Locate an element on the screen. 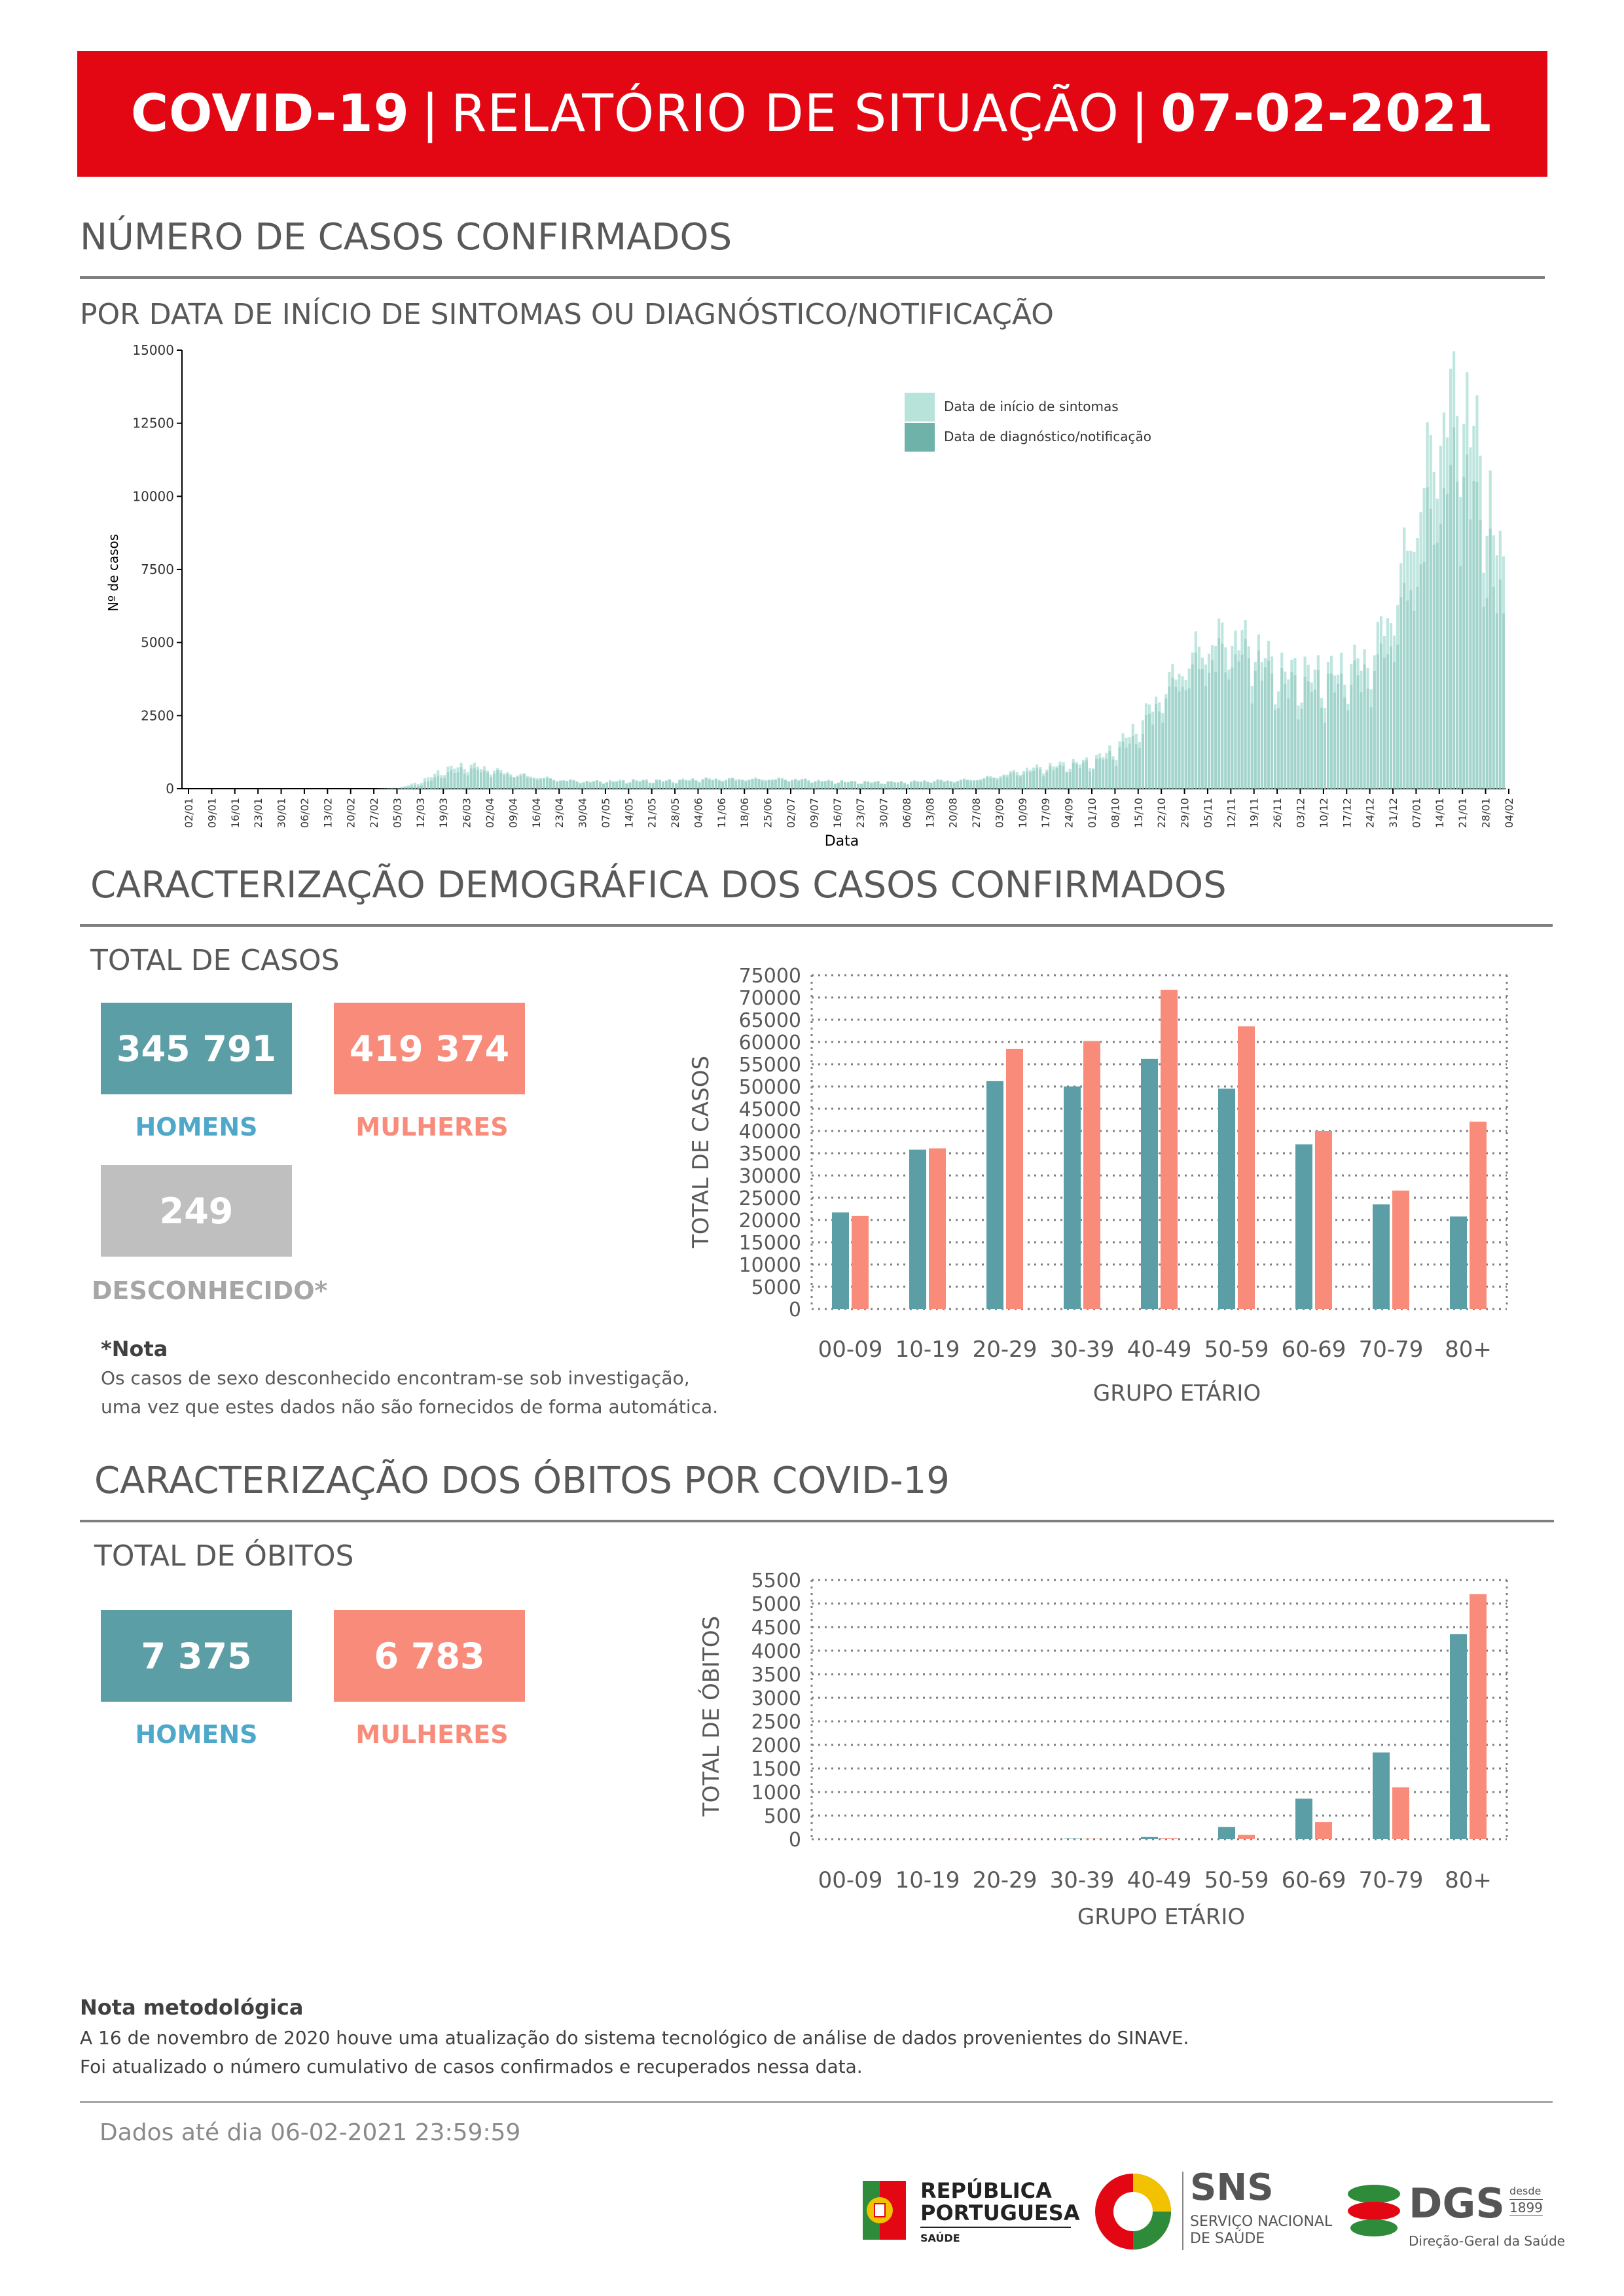  legend-swatch-diagnosis is located at coordinates (920, 438).